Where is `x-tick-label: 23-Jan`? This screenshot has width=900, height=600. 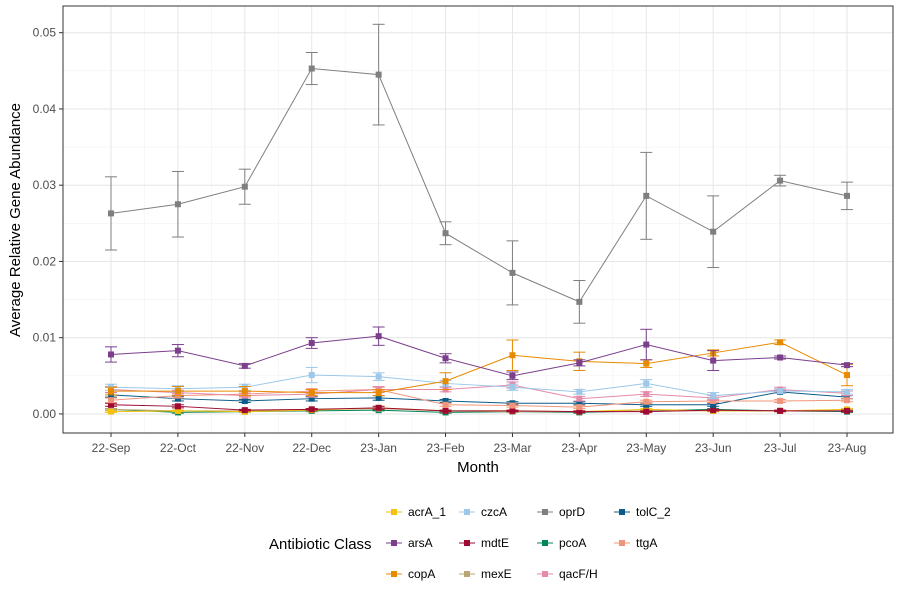 x-tick-label: 23-Jan is located at coordinates (378, 448).